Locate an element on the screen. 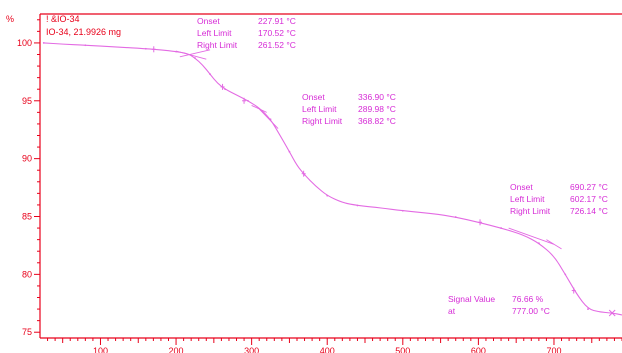  annotation-value: 690.27 °C is located at coordinates (589, 187).